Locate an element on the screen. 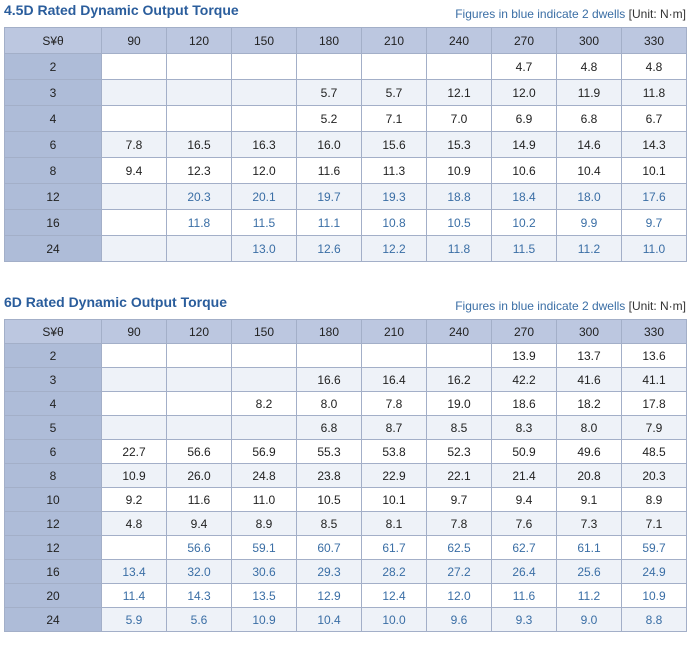 This screenshot has width=687, height=661. value-cell: 32.0 is located at coordinates (199, 571).